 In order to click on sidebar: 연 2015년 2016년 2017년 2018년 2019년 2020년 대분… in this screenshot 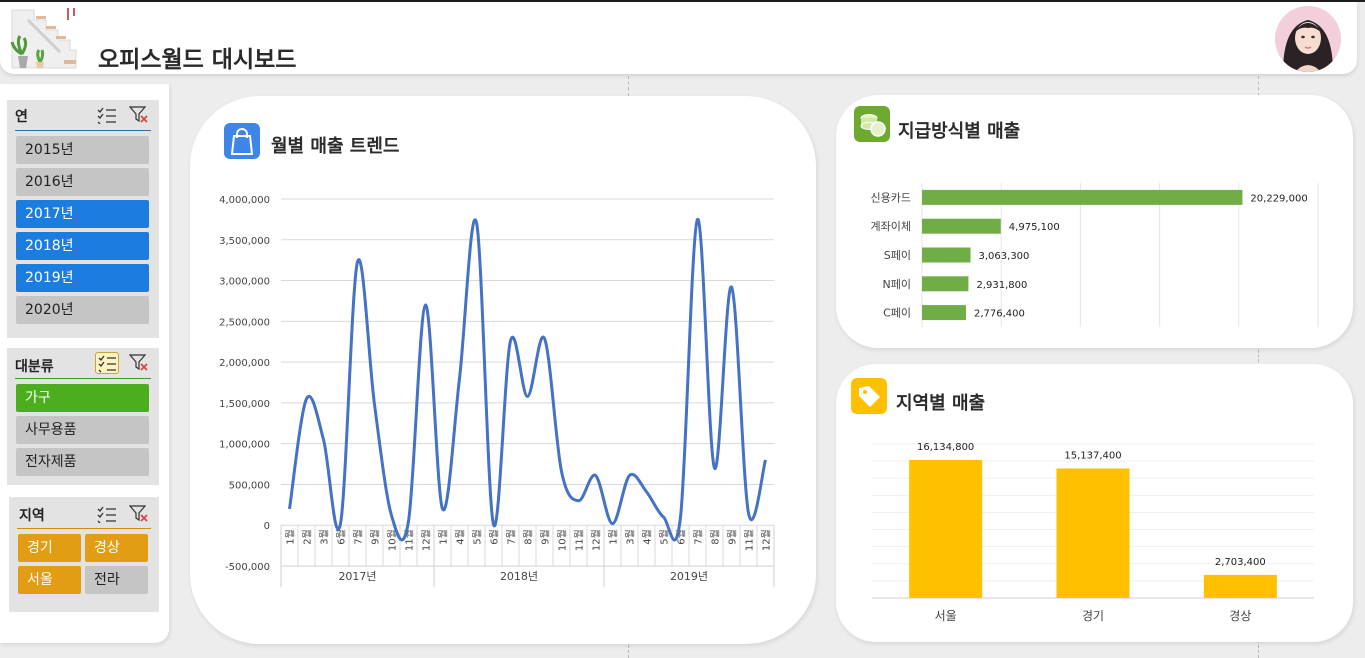, I will do `click(84, 363)`.